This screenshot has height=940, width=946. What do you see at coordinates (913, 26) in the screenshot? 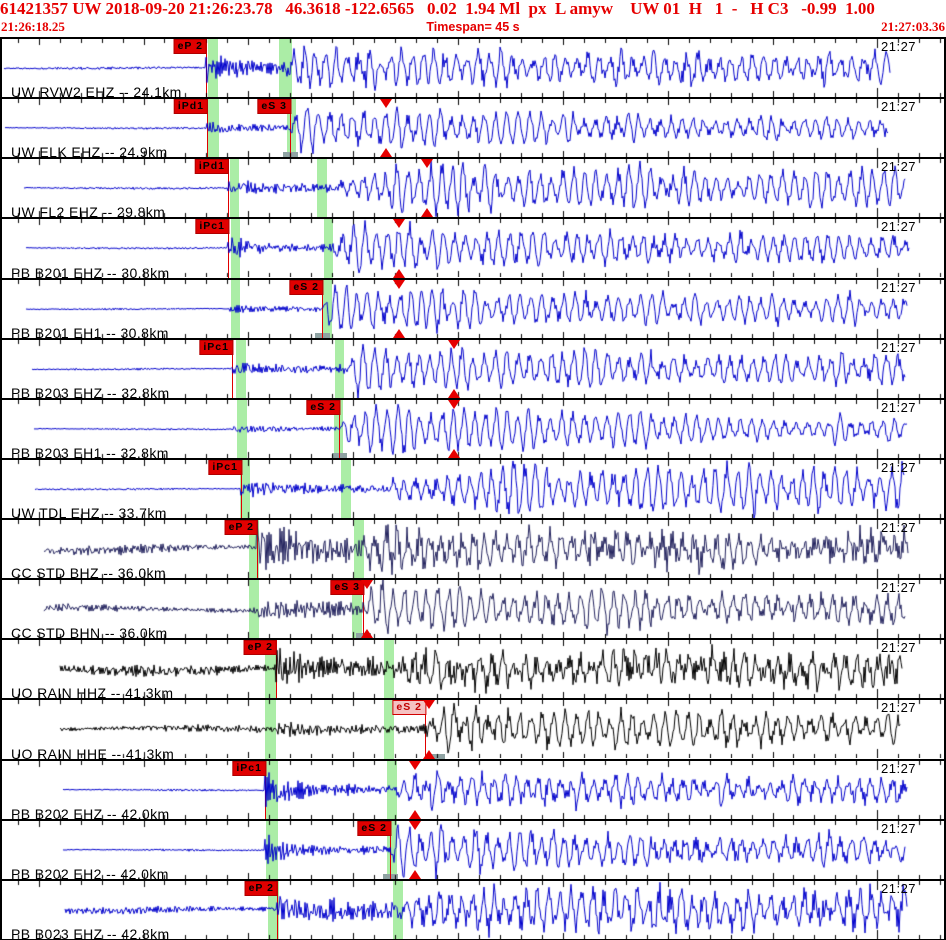
I see `window-end-time: 21:27:03.36` at bounding box center [913, 26].